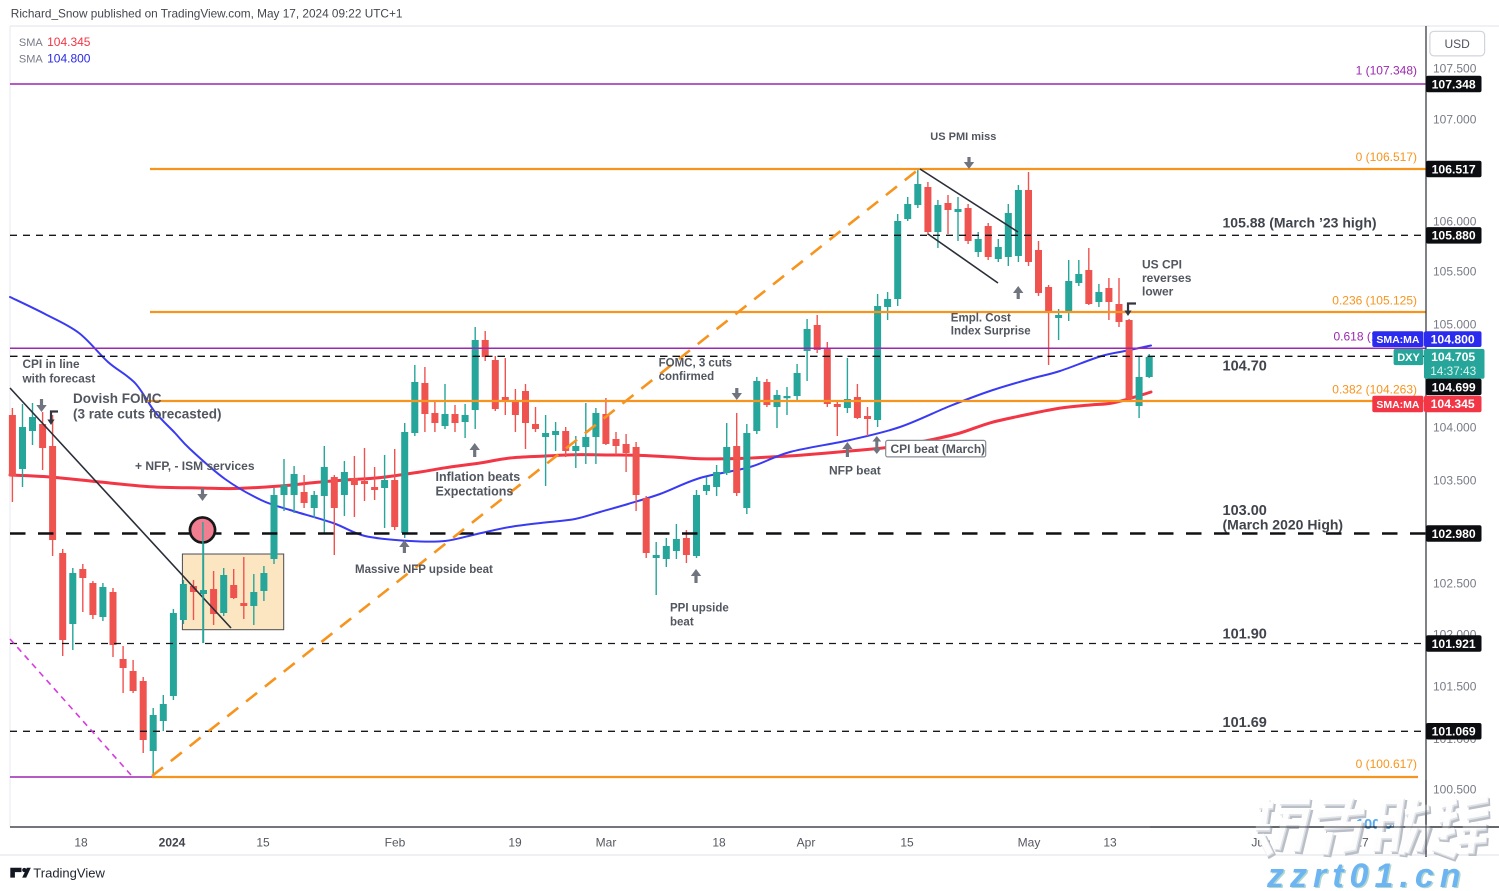 Image resolution: width=1499 pixels, height=891 pixels. Describe the element at coordinates (1453, 371) in the screenshot. I see `svg-text: 14:37:43` at that location.